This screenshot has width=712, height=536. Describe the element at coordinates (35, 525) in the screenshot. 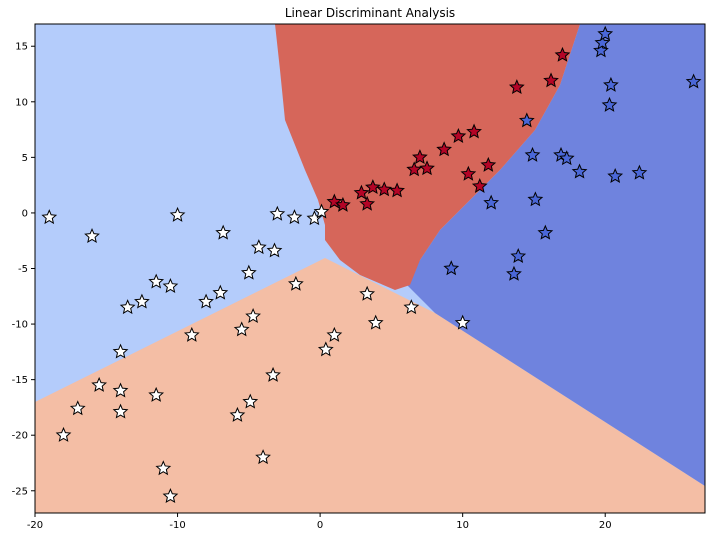

I see `x-tick-label: -20` at that location.